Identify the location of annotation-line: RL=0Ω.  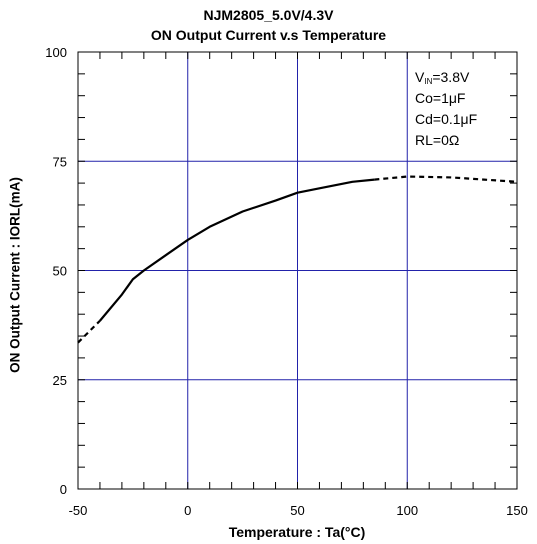
(437, 140).